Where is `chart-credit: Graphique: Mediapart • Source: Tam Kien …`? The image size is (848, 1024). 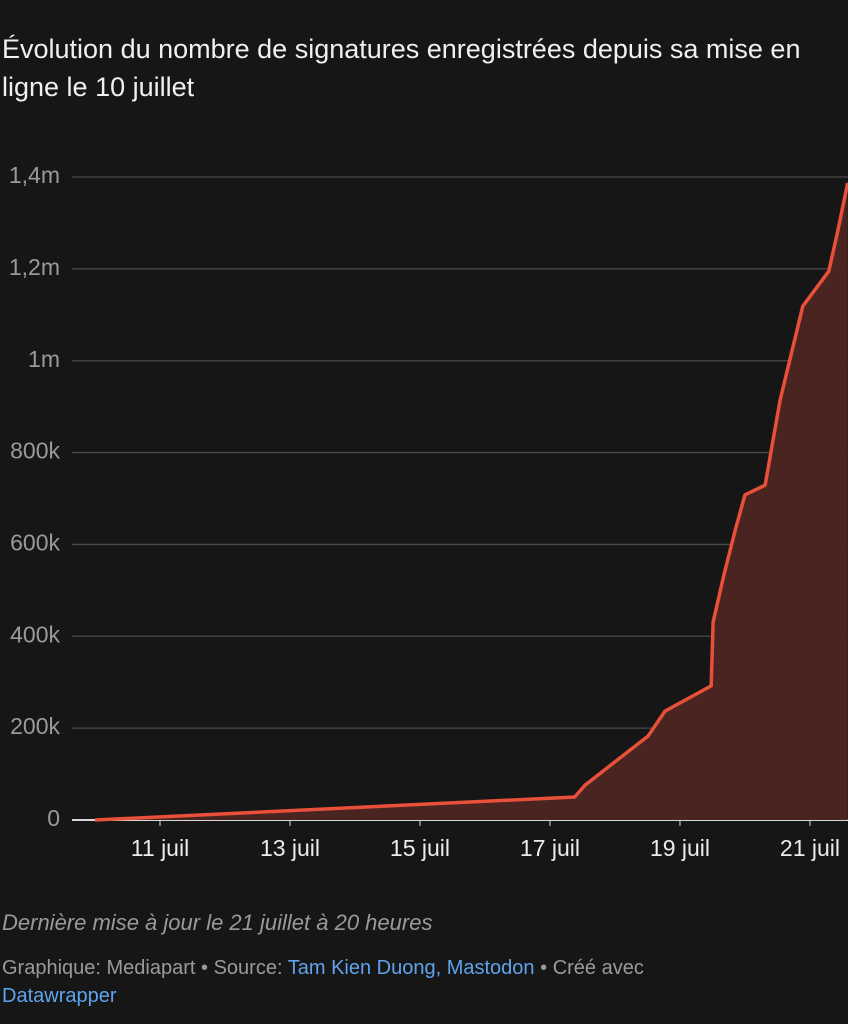 chart-credit: Graphique: Mediapart • Source: Tam Kien … is located at coordinates (412, 982).